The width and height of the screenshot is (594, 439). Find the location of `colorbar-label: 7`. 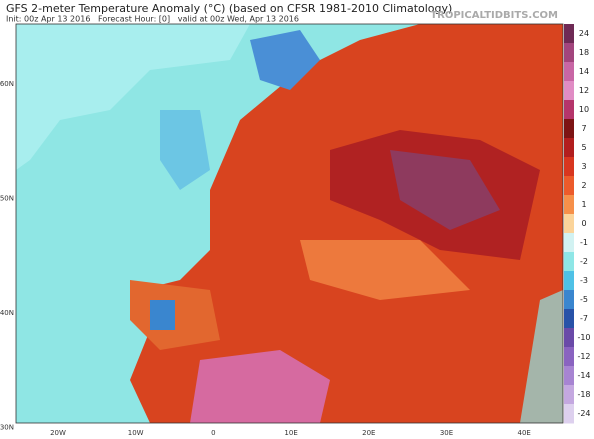

colorbar-label: 7 is located at coordinates (583, 128).